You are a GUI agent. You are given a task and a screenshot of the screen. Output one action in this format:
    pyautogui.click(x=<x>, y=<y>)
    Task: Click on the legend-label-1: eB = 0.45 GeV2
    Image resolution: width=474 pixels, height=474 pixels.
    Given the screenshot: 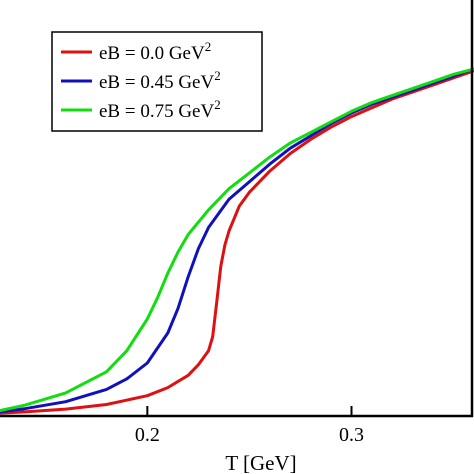 What is the action you would take?
    pyautogui.click(x=160, y=80)
    